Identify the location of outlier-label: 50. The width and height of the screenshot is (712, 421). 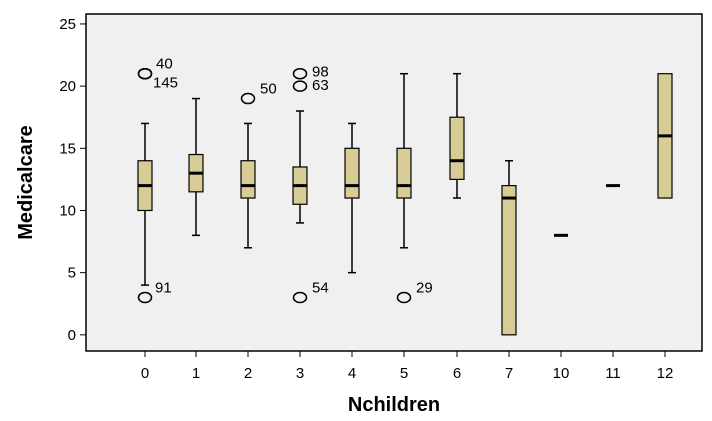
(268, 89).